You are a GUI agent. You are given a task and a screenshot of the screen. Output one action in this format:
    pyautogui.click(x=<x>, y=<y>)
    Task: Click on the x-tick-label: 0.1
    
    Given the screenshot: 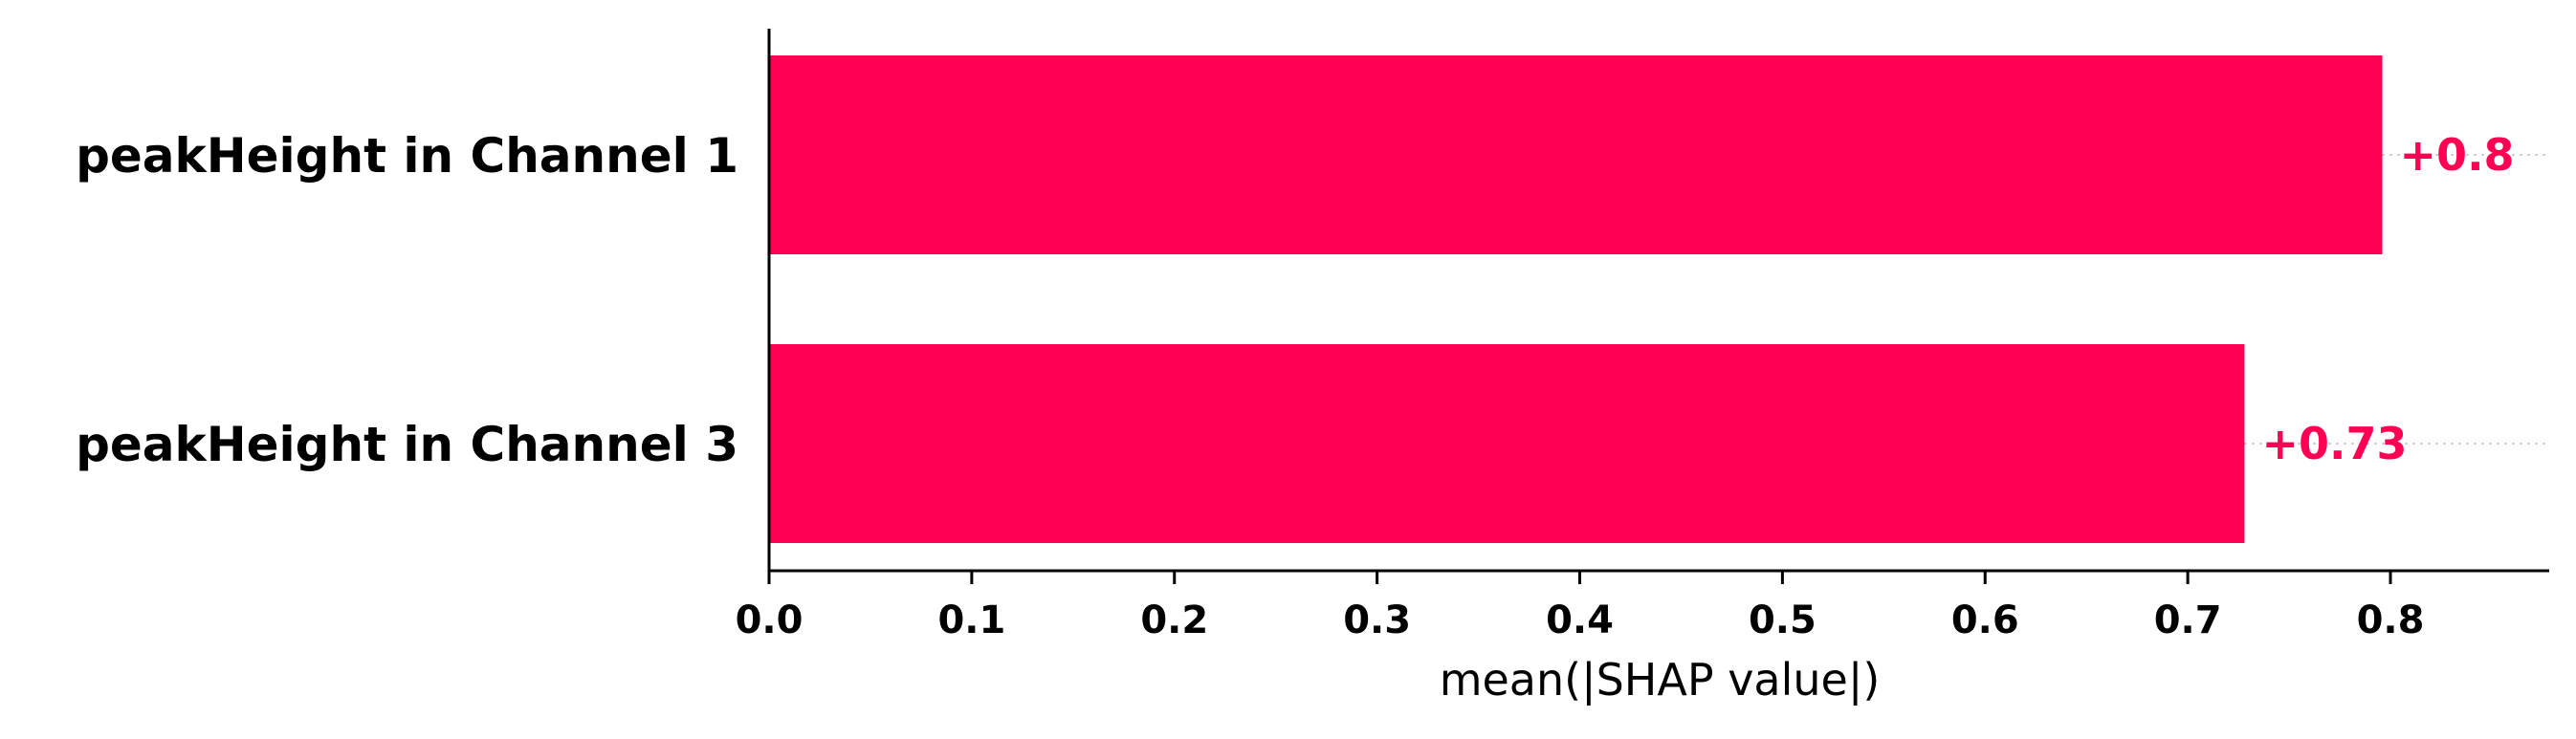 What is the action you would take?
    pyautogui.click(x=971, y=620)
    